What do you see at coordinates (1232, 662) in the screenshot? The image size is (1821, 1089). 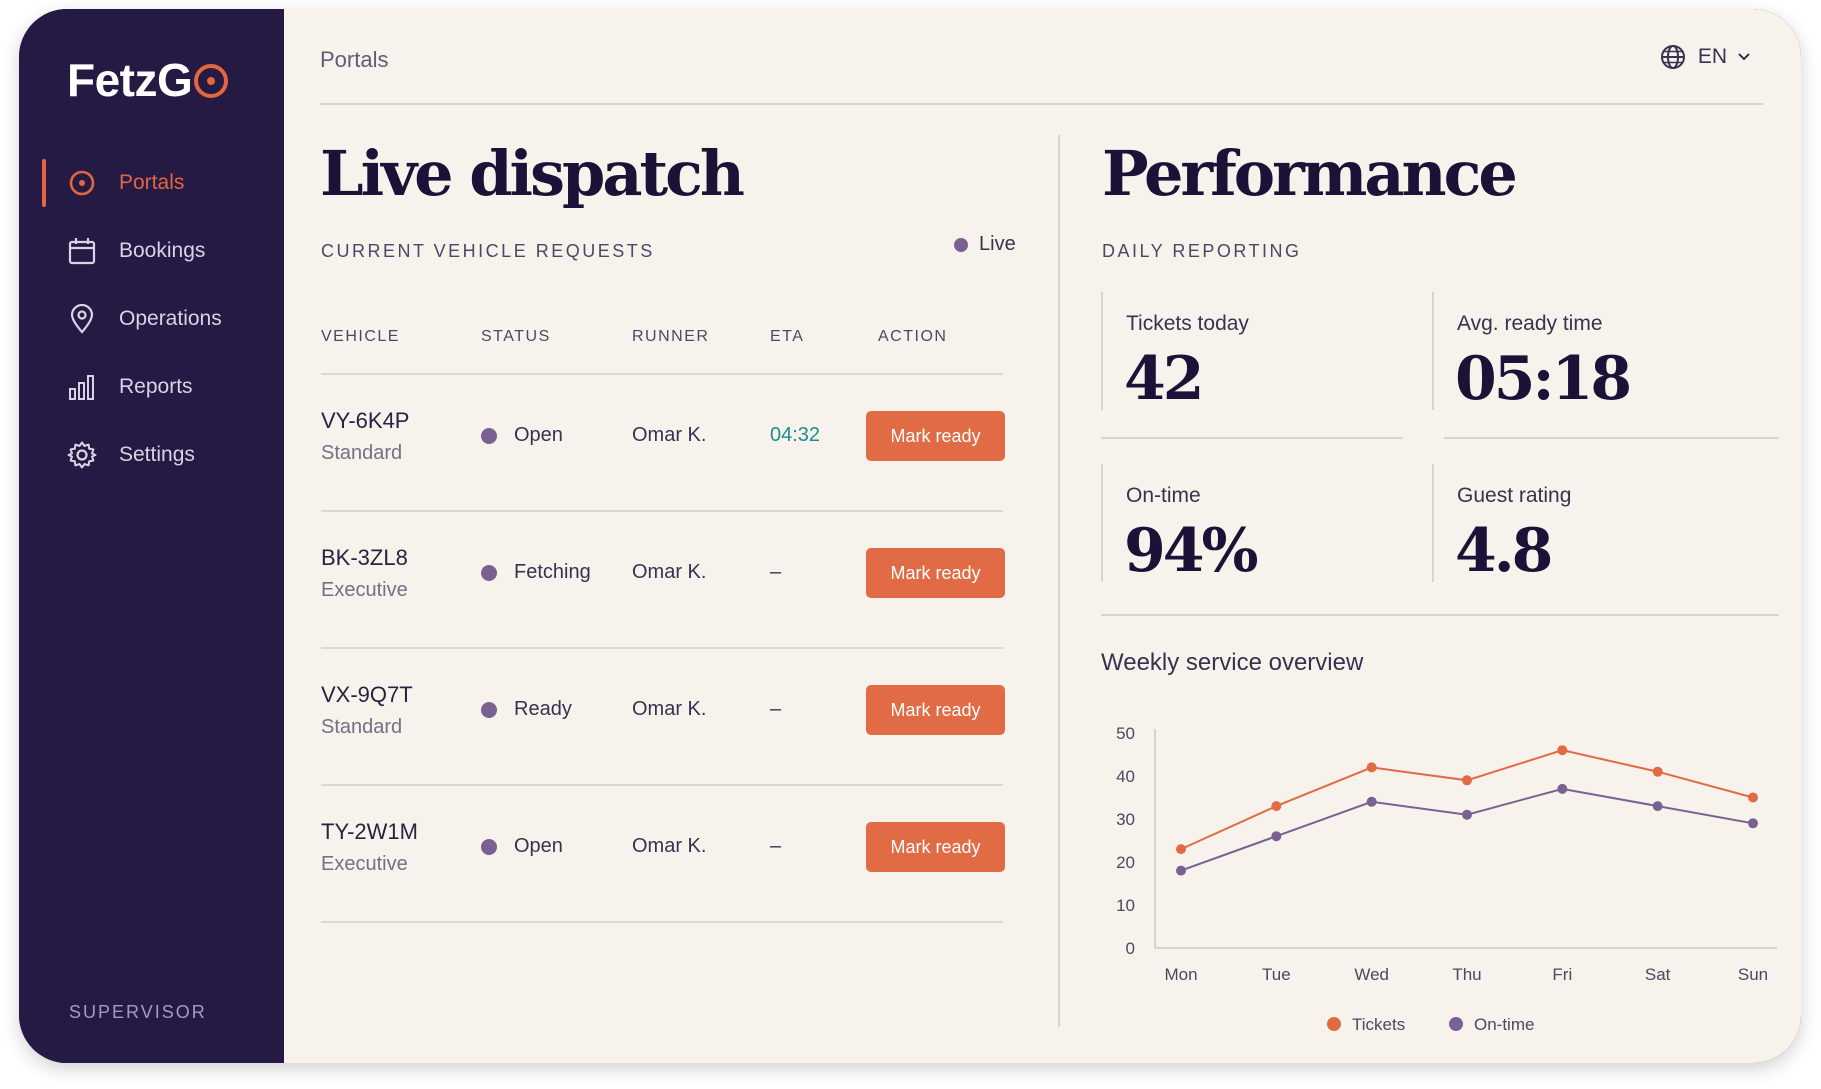 I see `chart-title: Weekly service overview` at bounding box center [1232, 662].